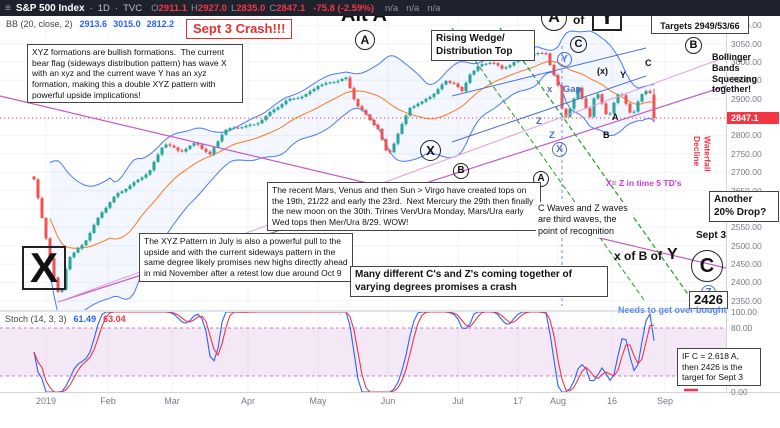 The image size is (780, 428). What do you see at coordinates (736, 73) in the screenshot?
I see `bollinger-squeeze-note: Bollinger Bands Squeezing together!` at bounding box center [736, 73].